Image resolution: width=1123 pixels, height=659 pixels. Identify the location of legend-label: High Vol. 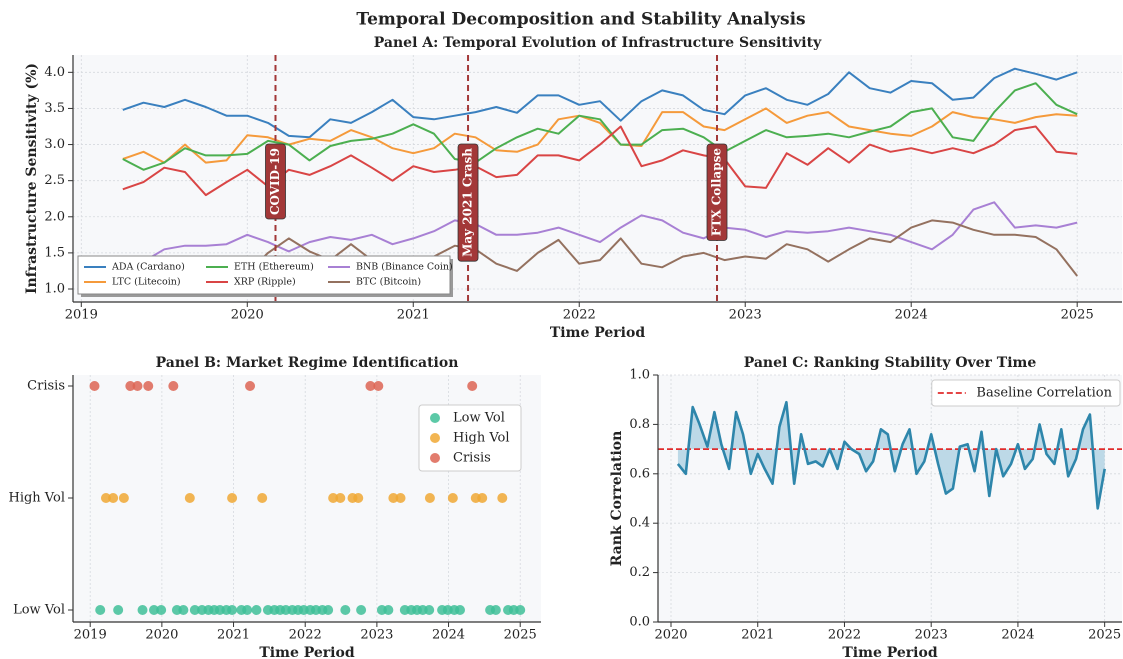
(481, 438).